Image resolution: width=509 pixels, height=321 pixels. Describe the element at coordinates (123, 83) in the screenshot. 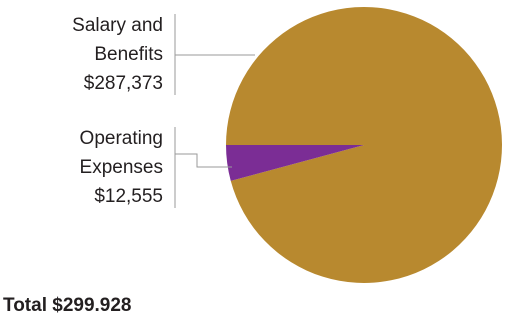

I see `salary-value-label: $287,373` at that location.